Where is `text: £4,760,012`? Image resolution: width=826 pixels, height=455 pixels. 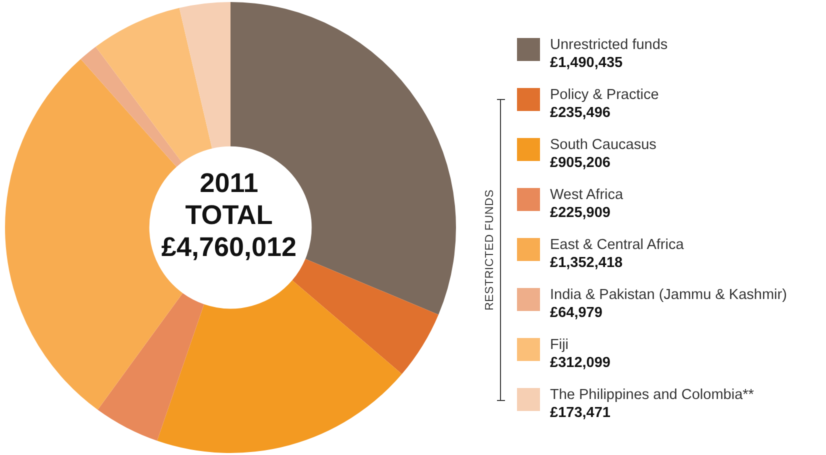
text: £4,760,012 is located at coordinates (229, 247).